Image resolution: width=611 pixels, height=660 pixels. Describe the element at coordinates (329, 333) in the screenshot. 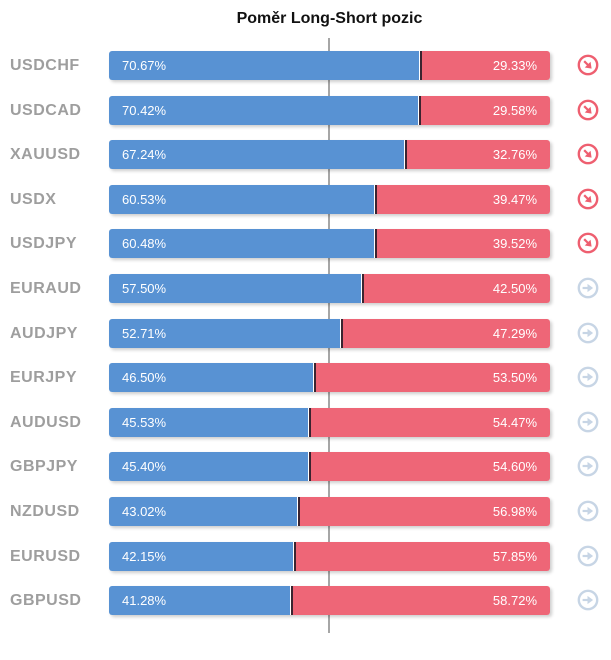

I see `ratio-bar: 52.71% 47.29%` at that location.